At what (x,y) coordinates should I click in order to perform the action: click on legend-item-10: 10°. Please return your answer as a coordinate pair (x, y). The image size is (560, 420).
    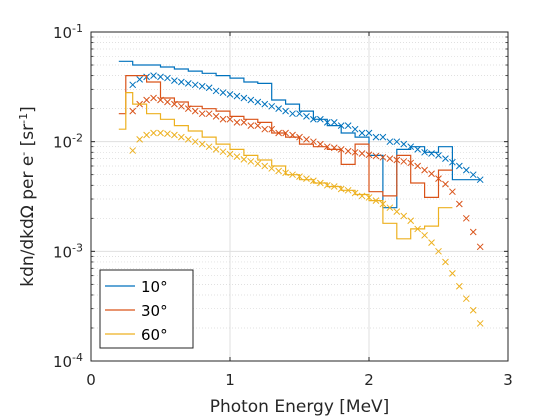
    Looking at the image, I should click on (136, 287).